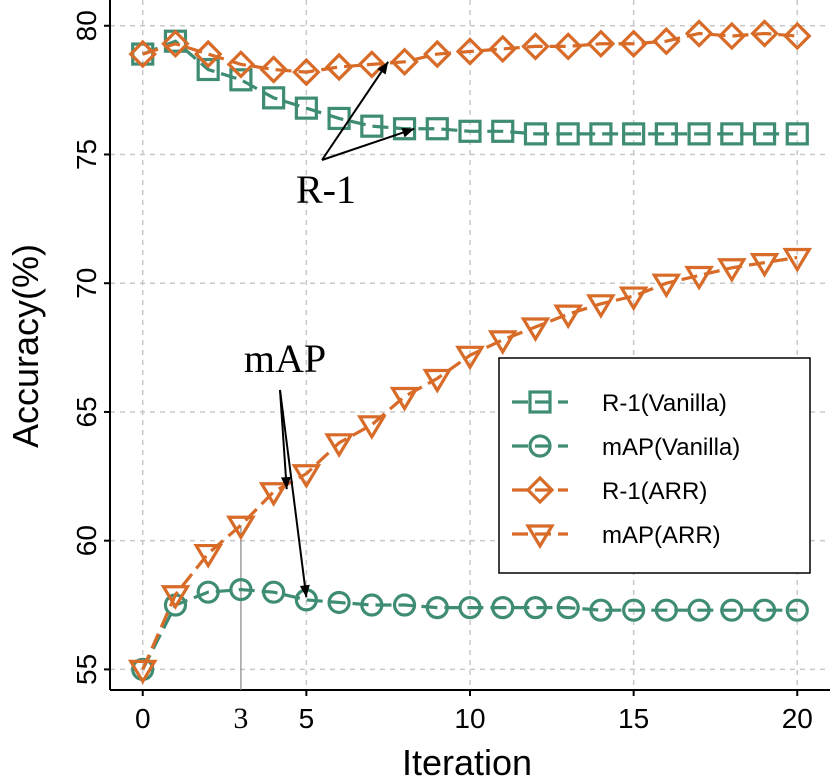 This screenshot has width=830, height=780. I want to click on legend-item: R-1(Vanilla), so click(619, 403).